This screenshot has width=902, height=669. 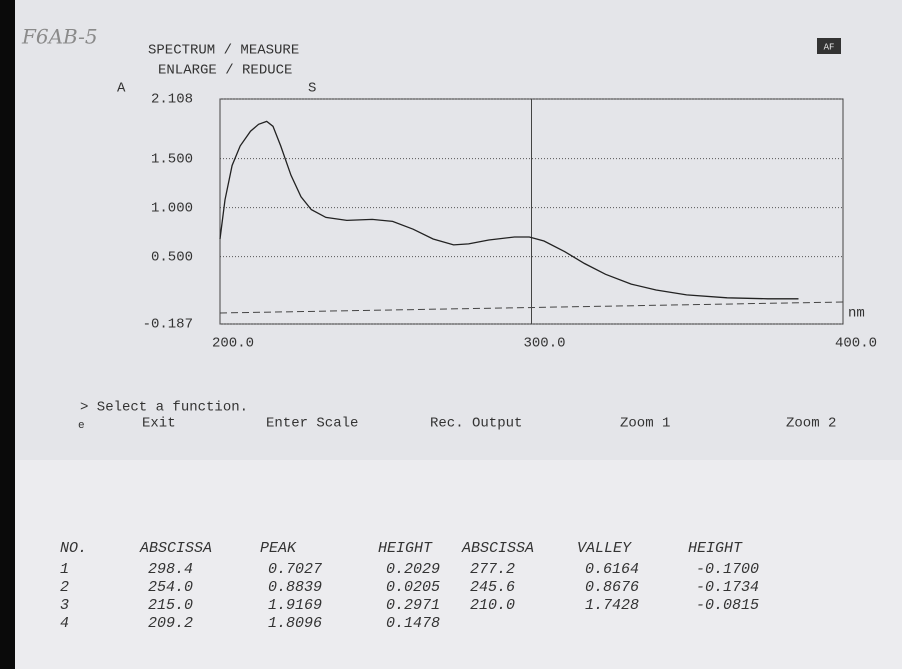 I want to click on table-cell: 298.4, so click(x=170, y=569).